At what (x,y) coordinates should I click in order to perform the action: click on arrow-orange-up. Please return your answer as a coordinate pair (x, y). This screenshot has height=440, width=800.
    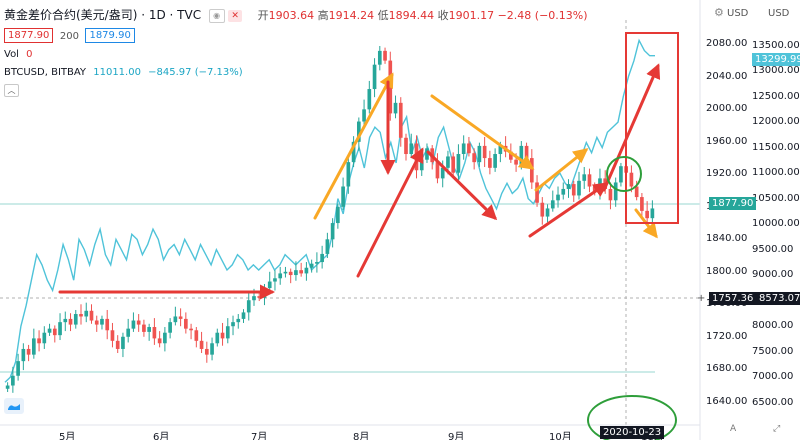
    Looking at the image, I should click on (561, 170).